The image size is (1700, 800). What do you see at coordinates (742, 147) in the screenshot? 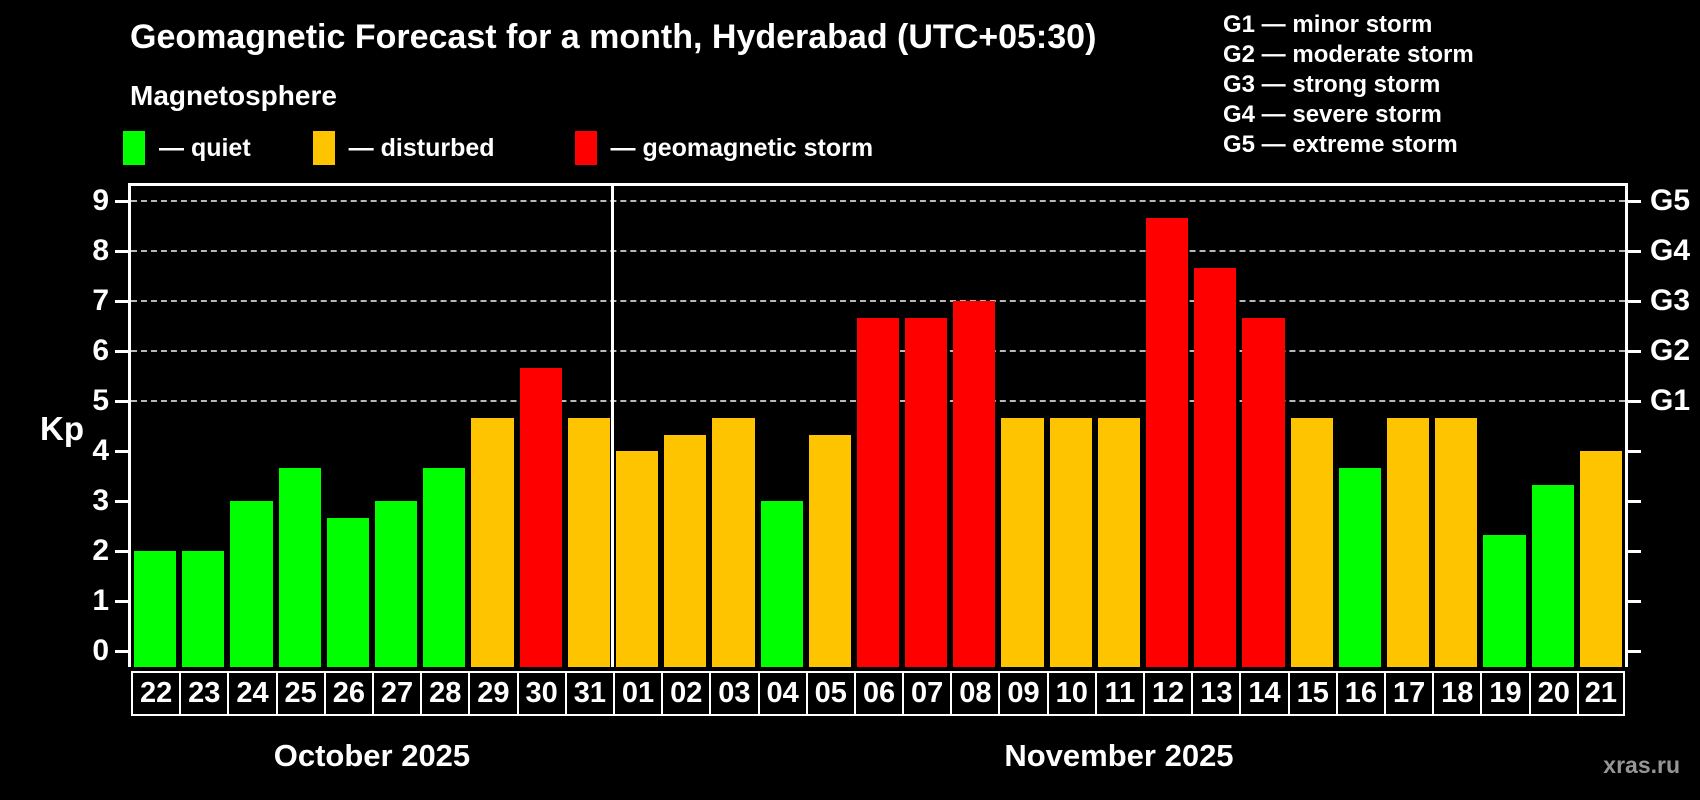
I see `legend-label-storm: — geomagnetic storm` at bounding box center [742, 147].